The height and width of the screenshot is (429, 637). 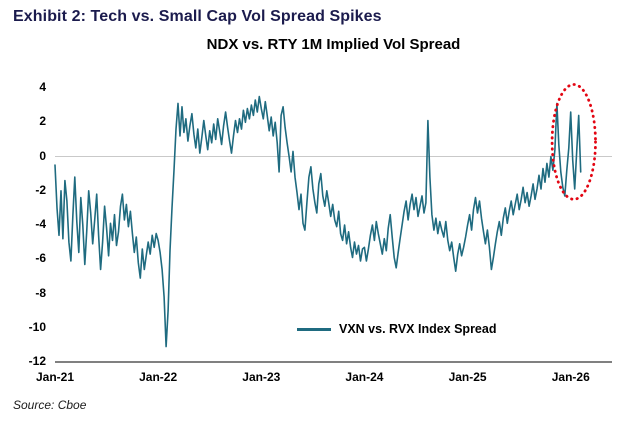 What do you see at coordinates (467, 377) in the screenshot?
I see `x-tick-label: Jan-25` at bounding box center [467, 377].